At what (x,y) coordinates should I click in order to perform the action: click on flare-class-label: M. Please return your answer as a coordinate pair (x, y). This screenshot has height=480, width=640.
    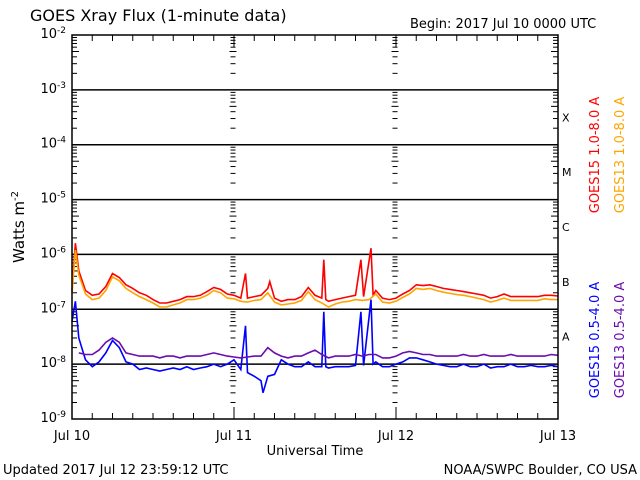
    Looking at the image, I should click on (567, 172).